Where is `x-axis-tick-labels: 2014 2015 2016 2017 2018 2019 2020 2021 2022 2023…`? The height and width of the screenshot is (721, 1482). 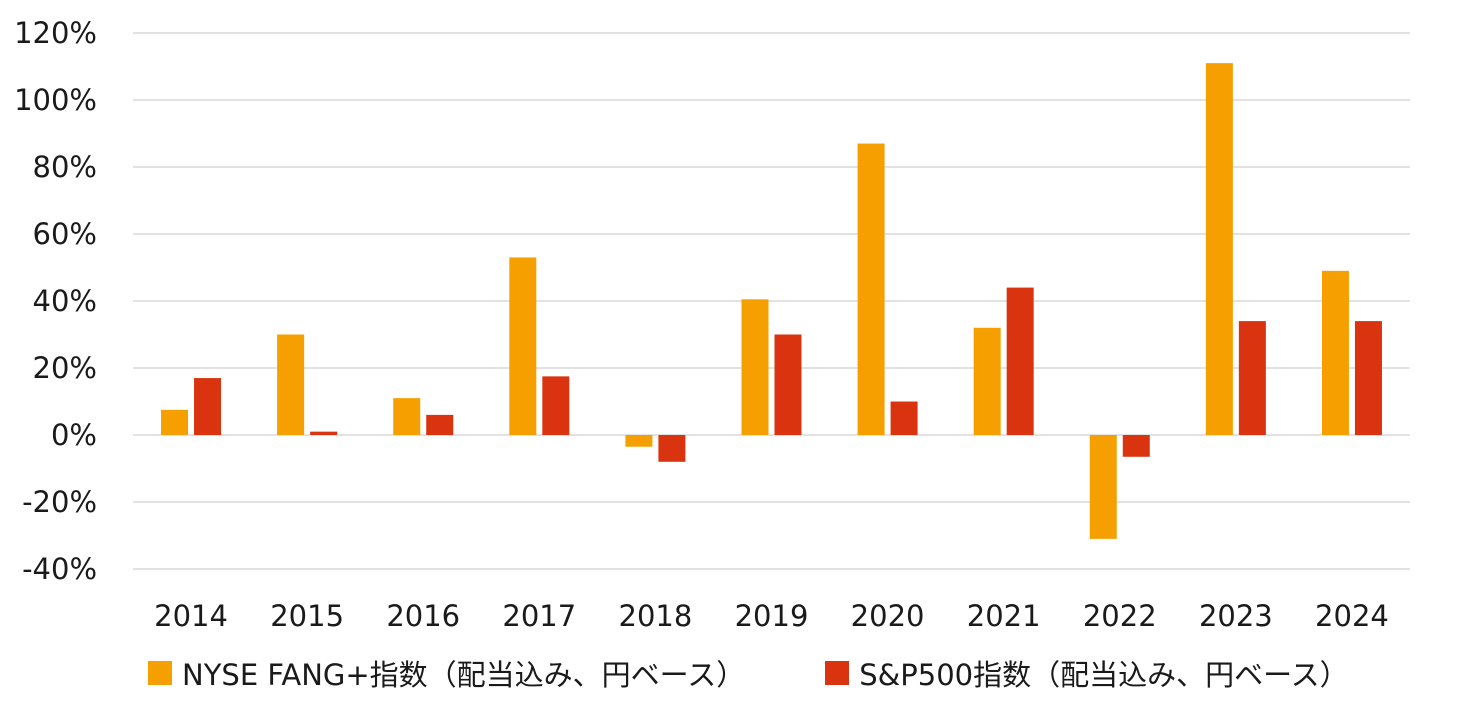 x-axis-tick-labels: 2014 2015 2016 2017 2018 2019 2020 2021 2022 2023… is located at coordinates (771, 616).